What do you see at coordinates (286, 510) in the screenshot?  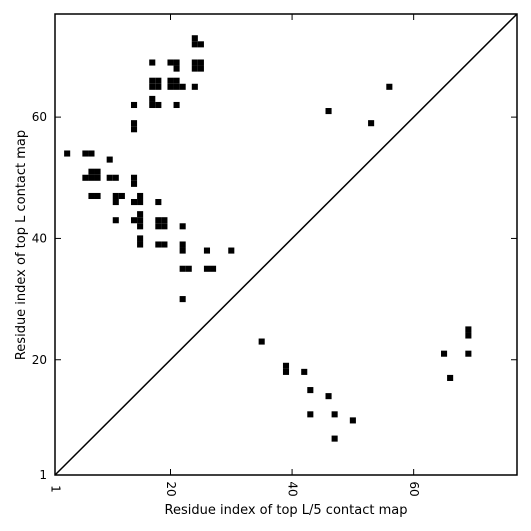 I see `x-axis-label: Residue index of top L/5 contact map` at bounding box center [286, 510].